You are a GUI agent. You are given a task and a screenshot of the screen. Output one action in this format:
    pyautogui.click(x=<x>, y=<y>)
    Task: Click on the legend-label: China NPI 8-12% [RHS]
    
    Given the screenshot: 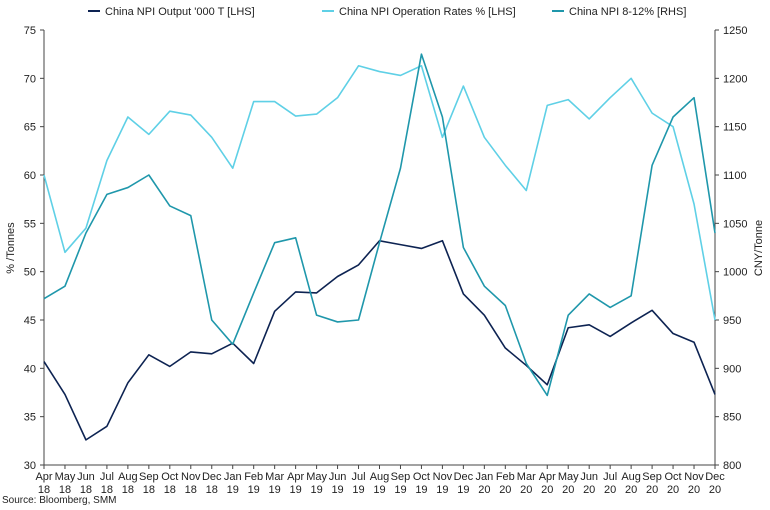 What is the action you would take?
    pyautogui.click(x=627, y=12)
    